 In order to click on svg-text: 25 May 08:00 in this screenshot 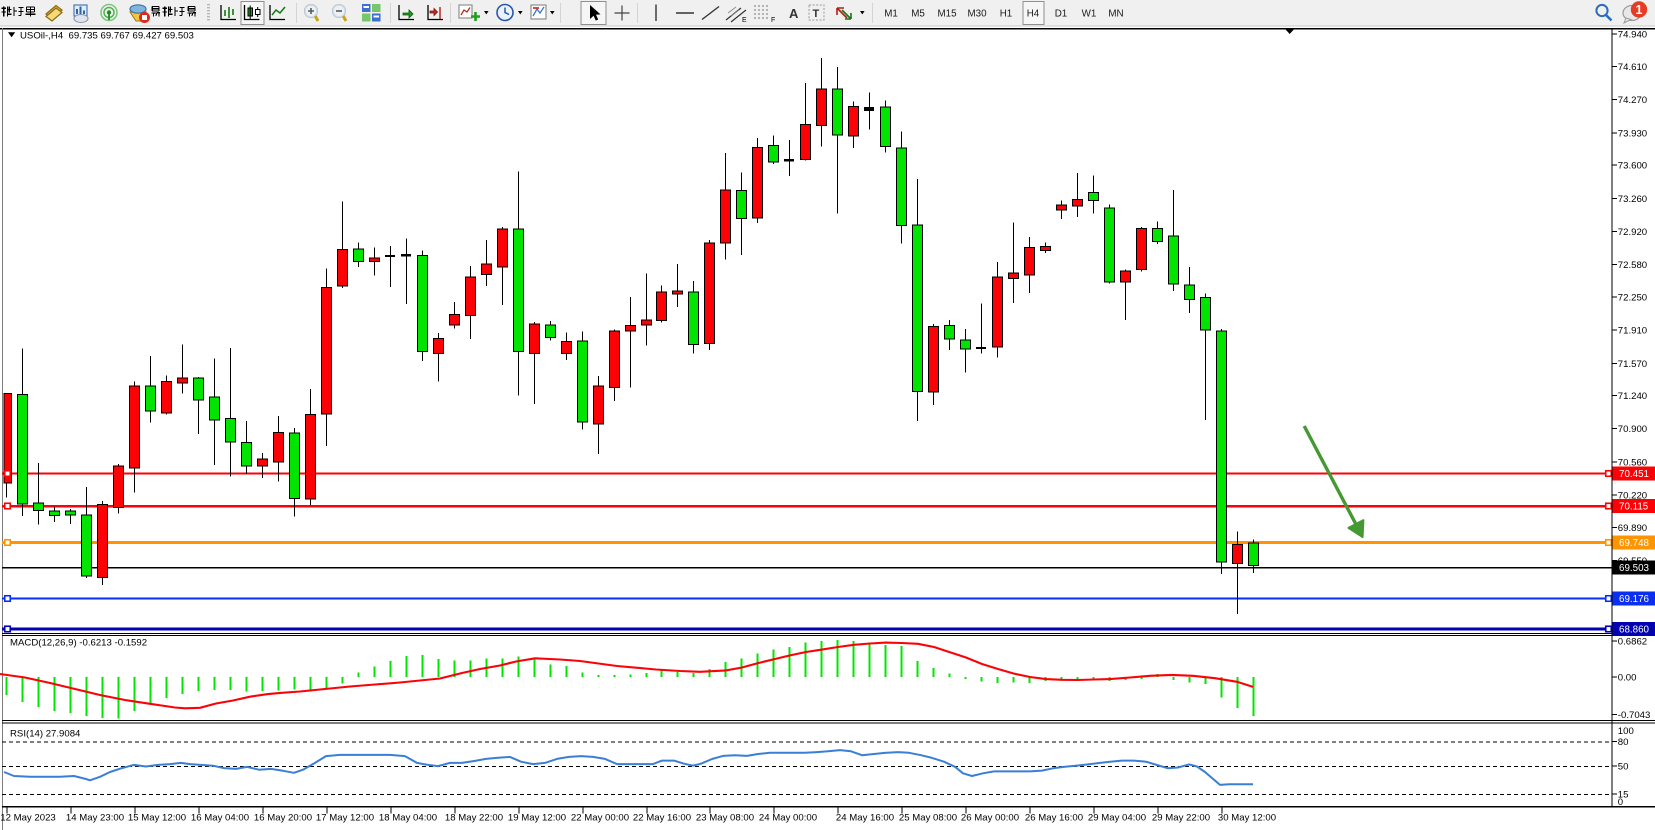, I will do `click(928, 818)`.